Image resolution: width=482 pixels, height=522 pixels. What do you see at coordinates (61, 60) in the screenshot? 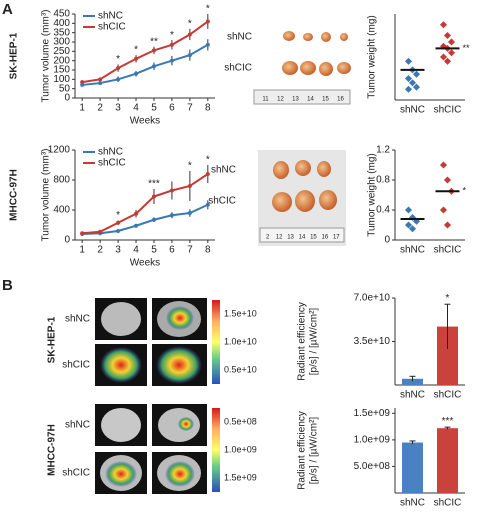
I see `y-tick-label: 200` at bounding box center [61, 60].